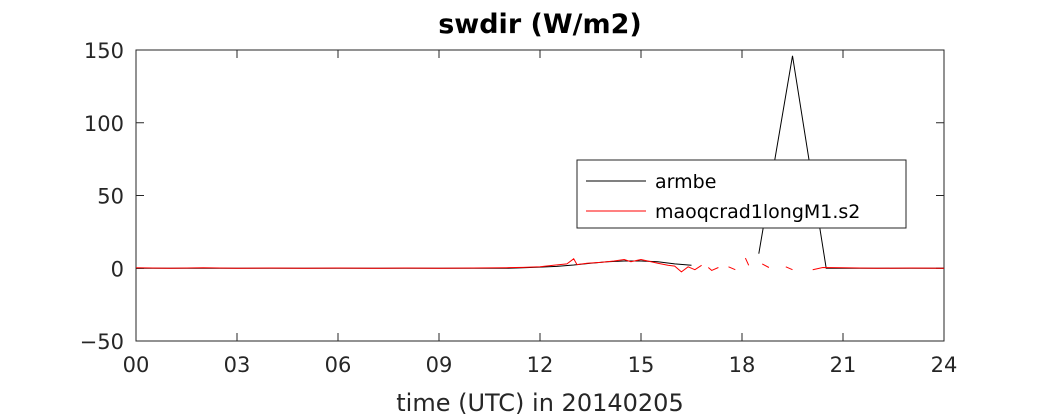 The height and width of the screenshot is (417, 1042). Describe the element at coordinates (338, 365) in the screenshot. I see `x-tick-label: 06` at that location.